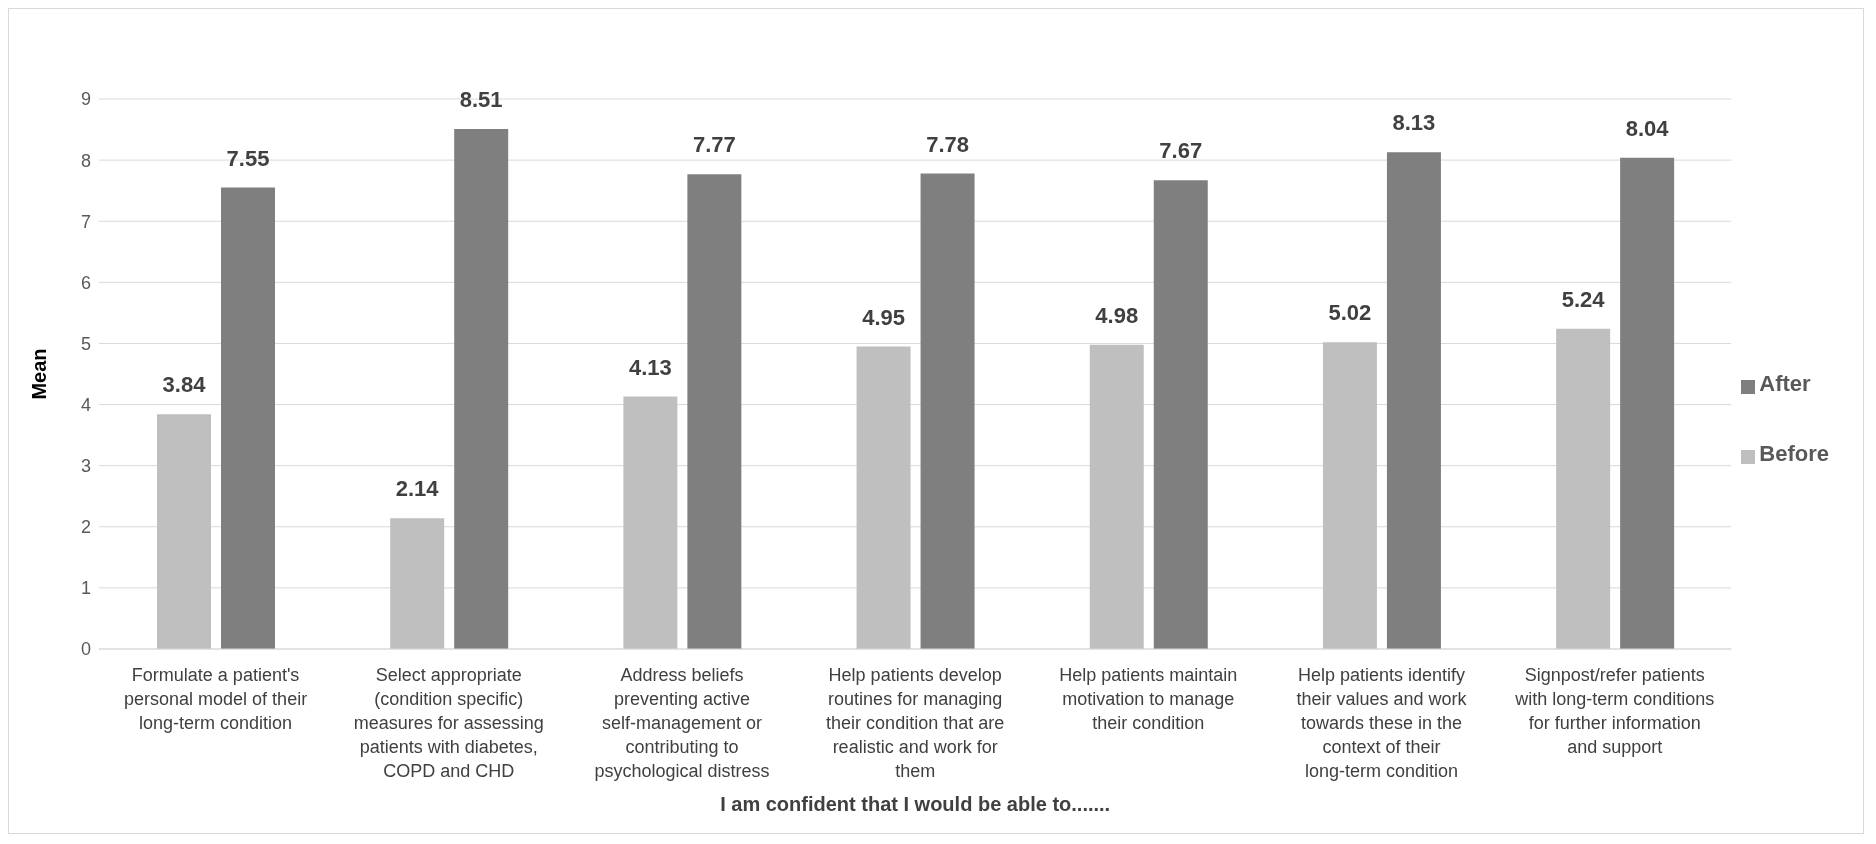 The image size is (1876, 844). What do you see at coordinates (216, 699) in the screenshot?
I see `x-tick-label: Formulate a patient's personal model of their long-term condition` at bounding box center [216, 699].